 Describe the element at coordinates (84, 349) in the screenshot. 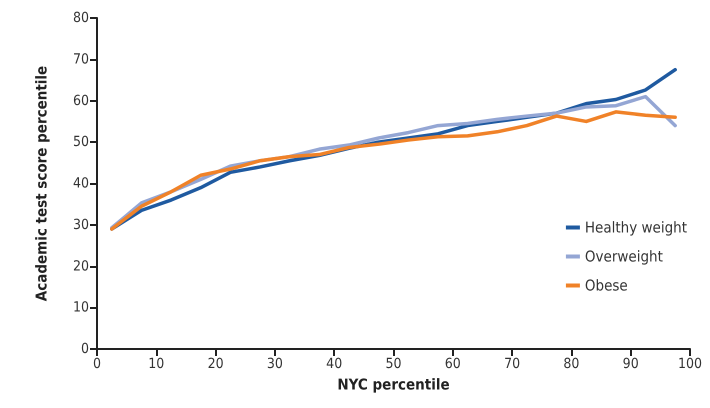

I see `y-tick-label: 0` at that location.